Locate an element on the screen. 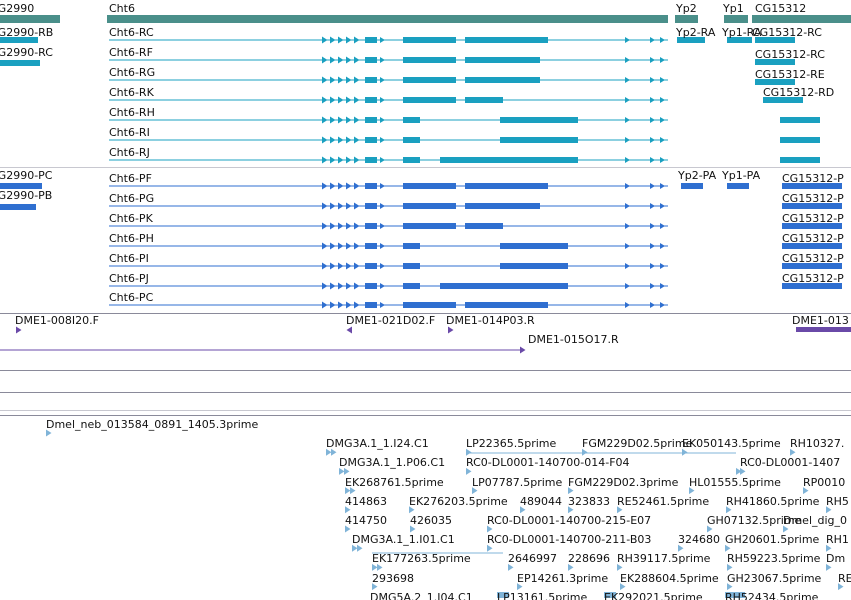 This screenshot has width=851, height=600. est-label: LP07787.5prime is located at coordinates (517, 482).